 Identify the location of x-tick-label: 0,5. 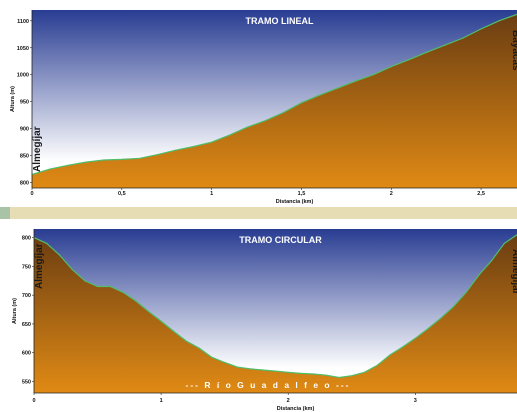
(122, 194).